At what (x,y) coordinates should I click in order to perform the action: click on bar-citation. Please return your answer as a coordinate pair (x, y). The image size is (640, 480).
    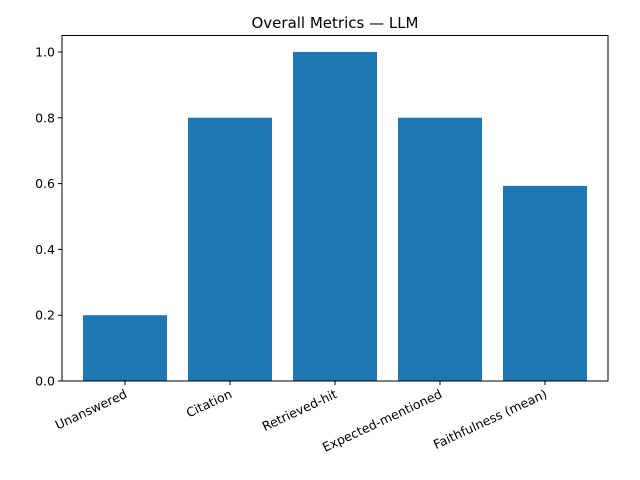
    Looking at the image, I should click on (230, 249).